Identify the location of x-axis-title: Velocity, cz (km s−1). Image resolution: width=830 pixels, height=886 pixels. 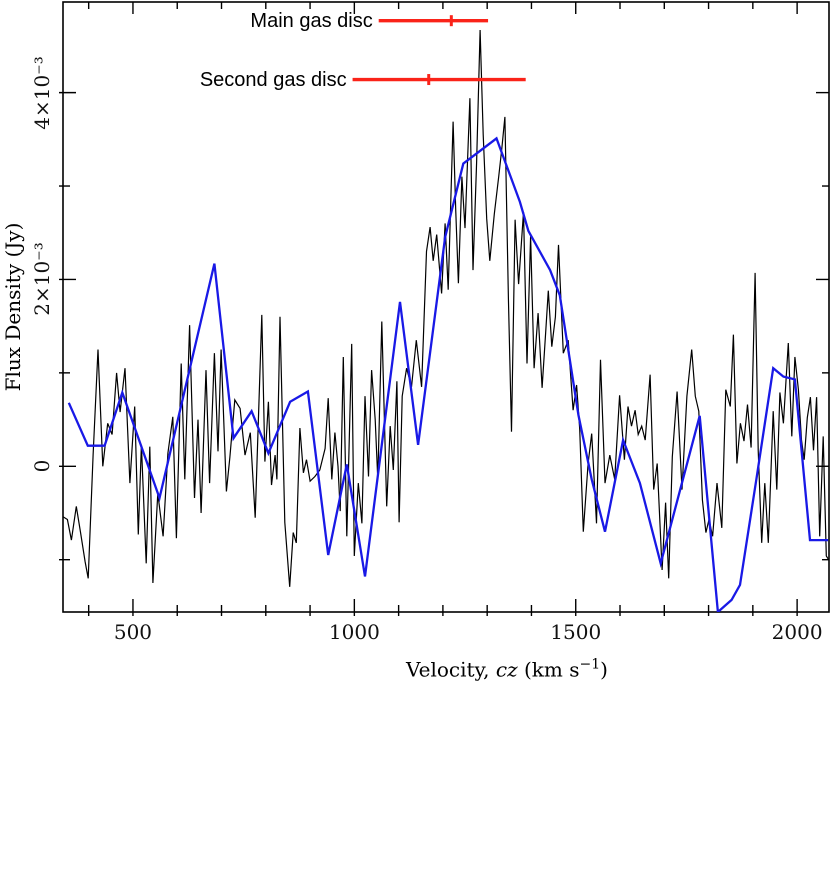
(507, 669).